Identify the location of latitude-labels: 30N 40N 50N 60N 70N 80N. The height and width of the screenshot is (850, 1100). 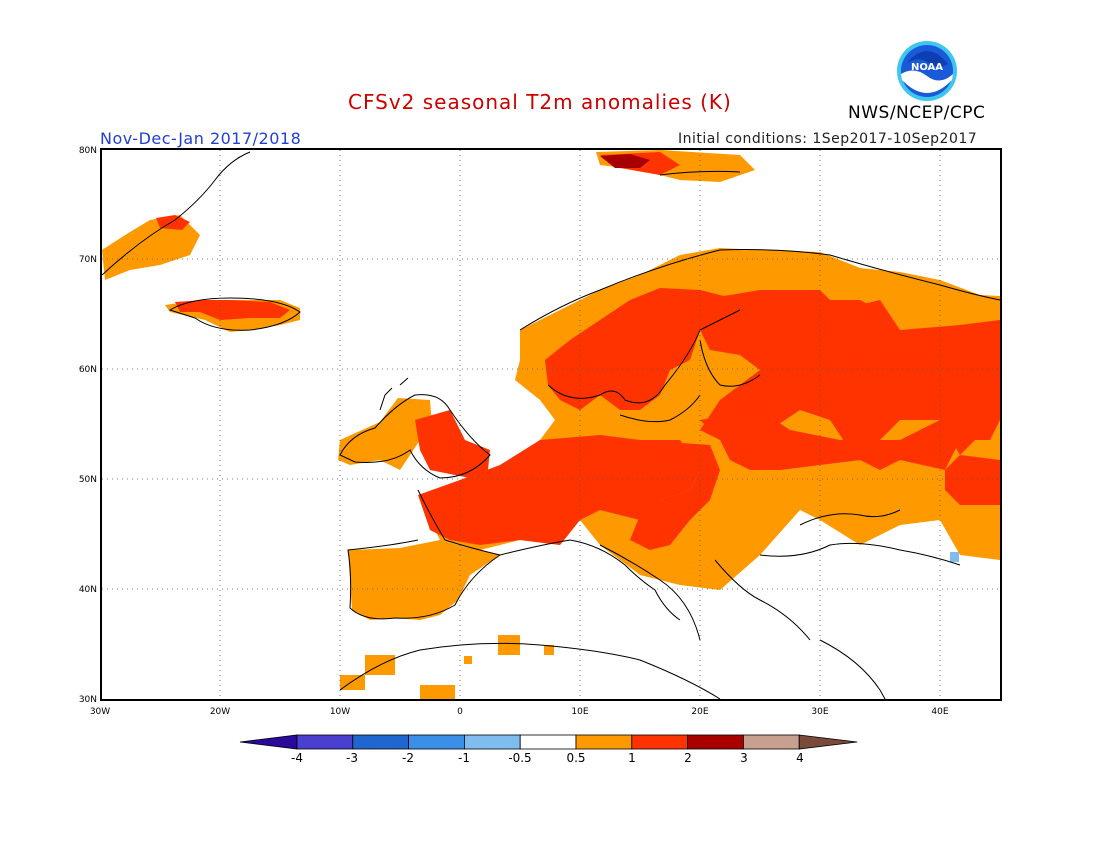
(88, 425).